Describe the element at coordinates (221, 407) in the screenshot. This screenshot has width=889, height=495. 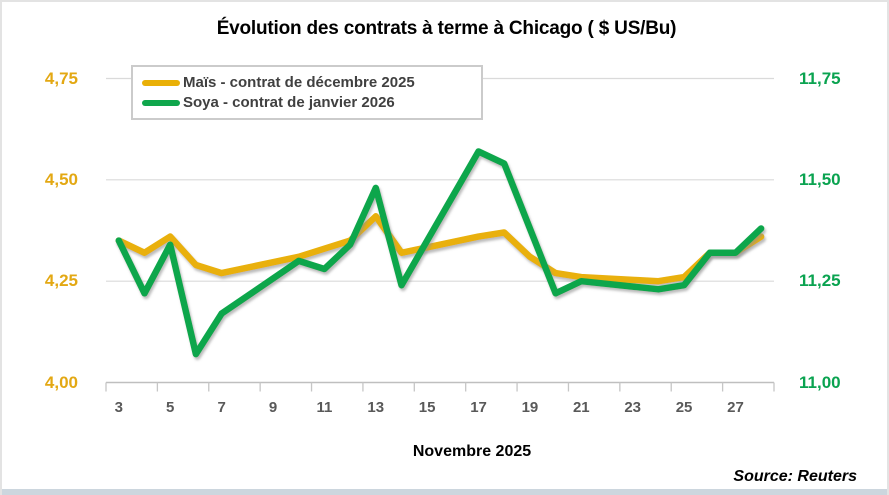
I see `x-tick-label: 7` at that location.